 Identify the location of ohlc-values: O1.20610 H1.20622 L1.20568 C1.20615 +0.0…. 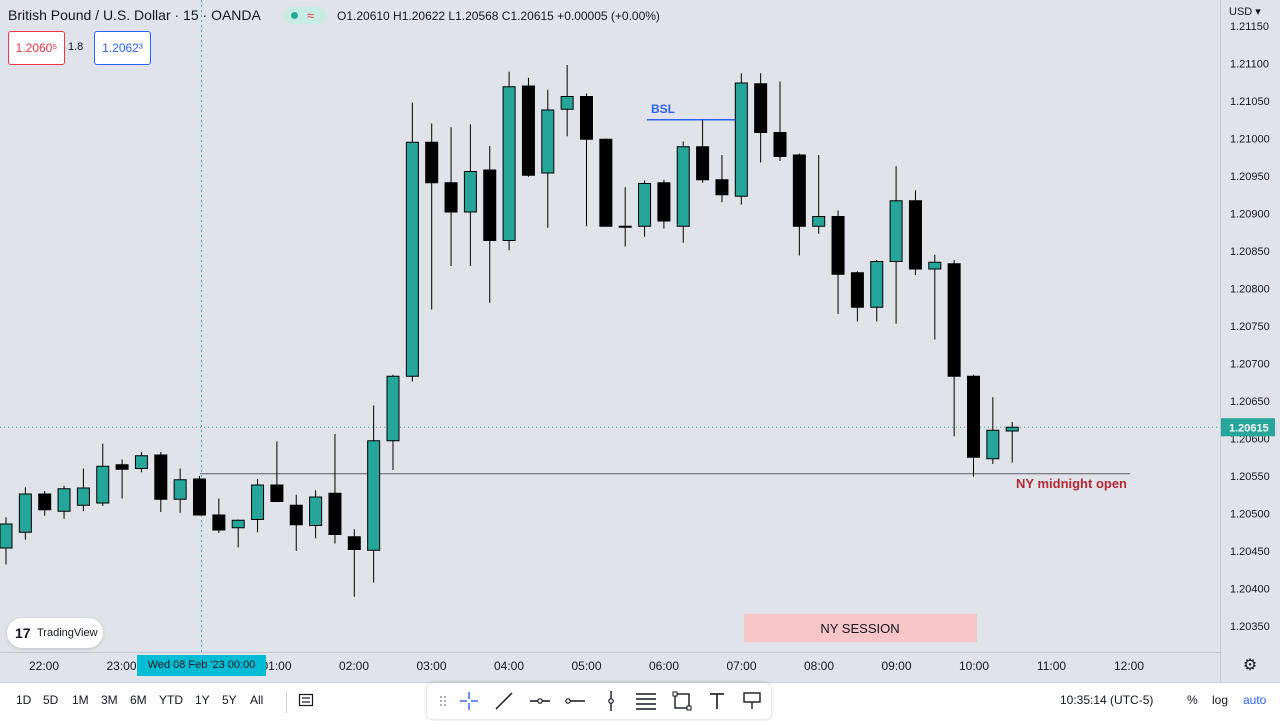
(498, 16).